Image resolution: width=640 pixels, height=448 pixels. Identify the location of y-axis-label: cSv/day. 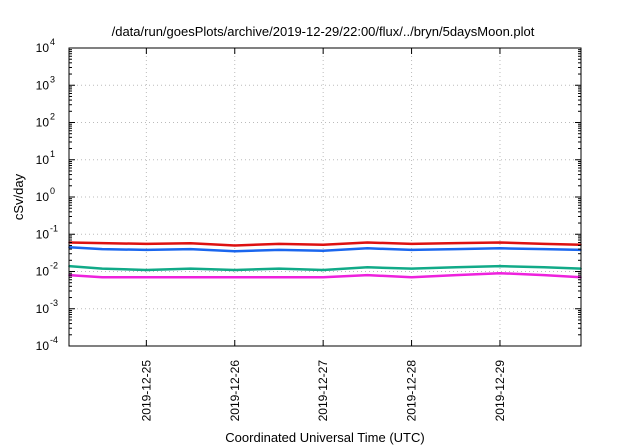
(18, 196).